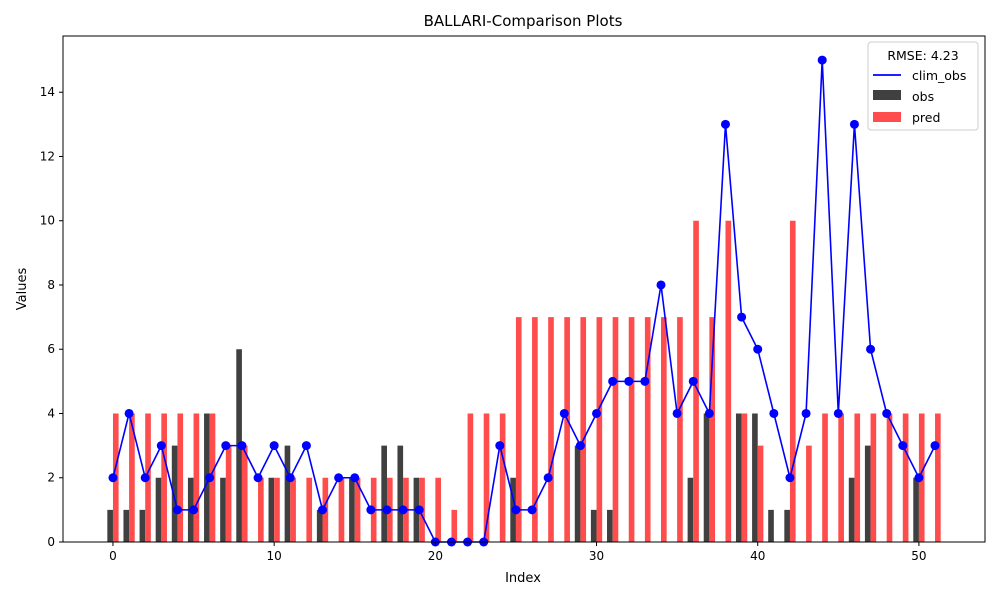 This screenshot has width=1000, height=600. What do you see at coordinates (939, 75) in the screenshot?
I see `legend-label-clim-obs: clim_obs` at bounding box center [939, 75].